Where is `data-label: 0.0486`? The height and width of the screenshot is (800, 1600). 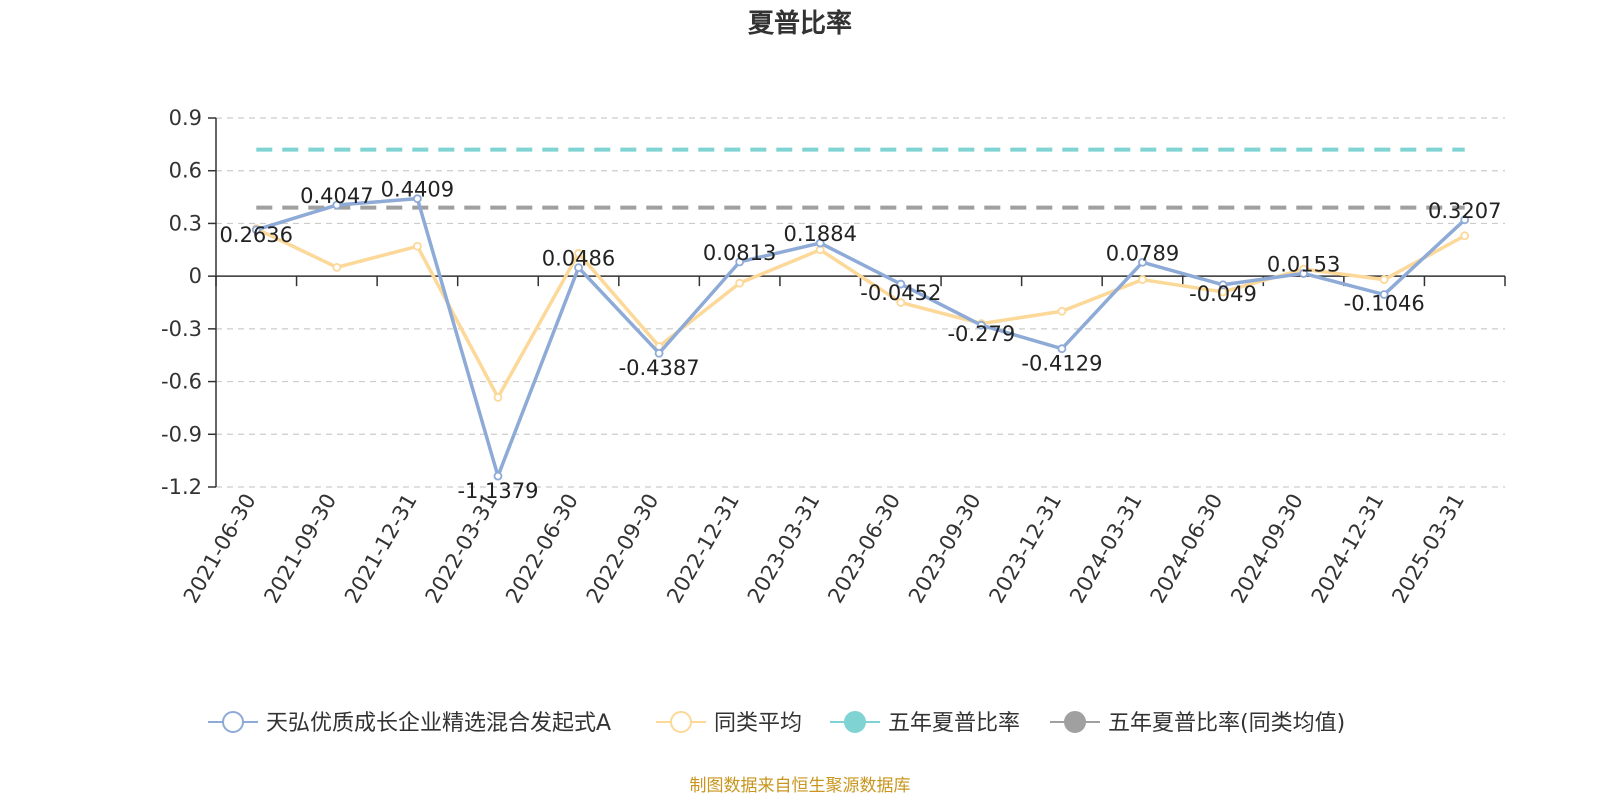 data-label: 0.0486 is located at coordinates (578, 259).